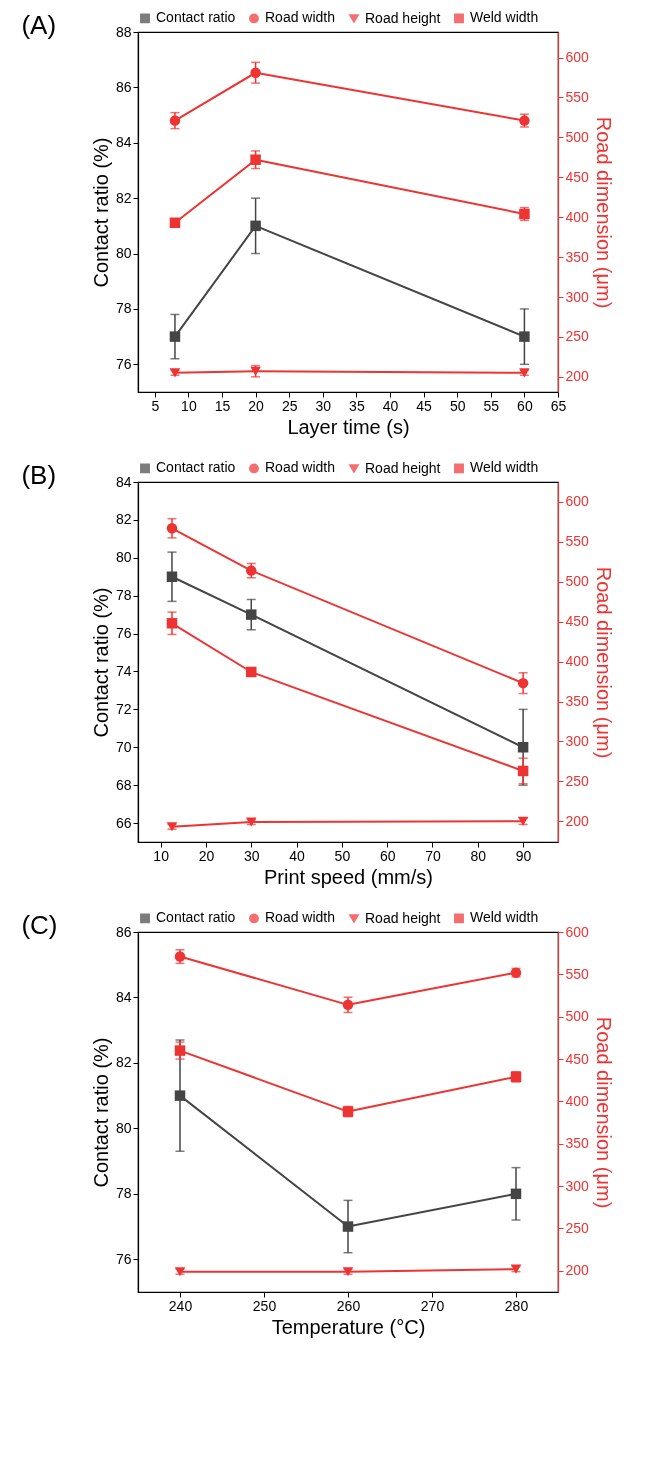 The height and width of the screenshot is (1481, 646). I want to click on x-tick-label: 25, so click(289, 405).